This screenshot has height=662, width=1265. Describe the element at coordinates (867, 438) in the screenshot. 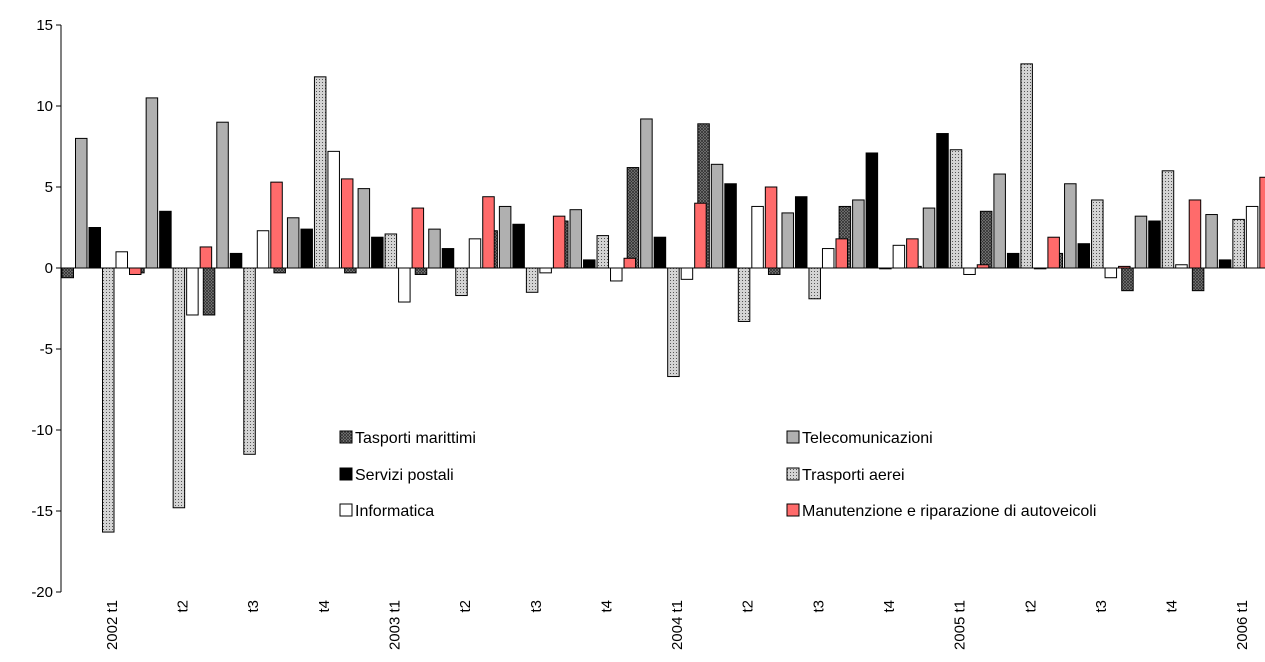

I see `legend-label: Telecomunicazioni` at that location.